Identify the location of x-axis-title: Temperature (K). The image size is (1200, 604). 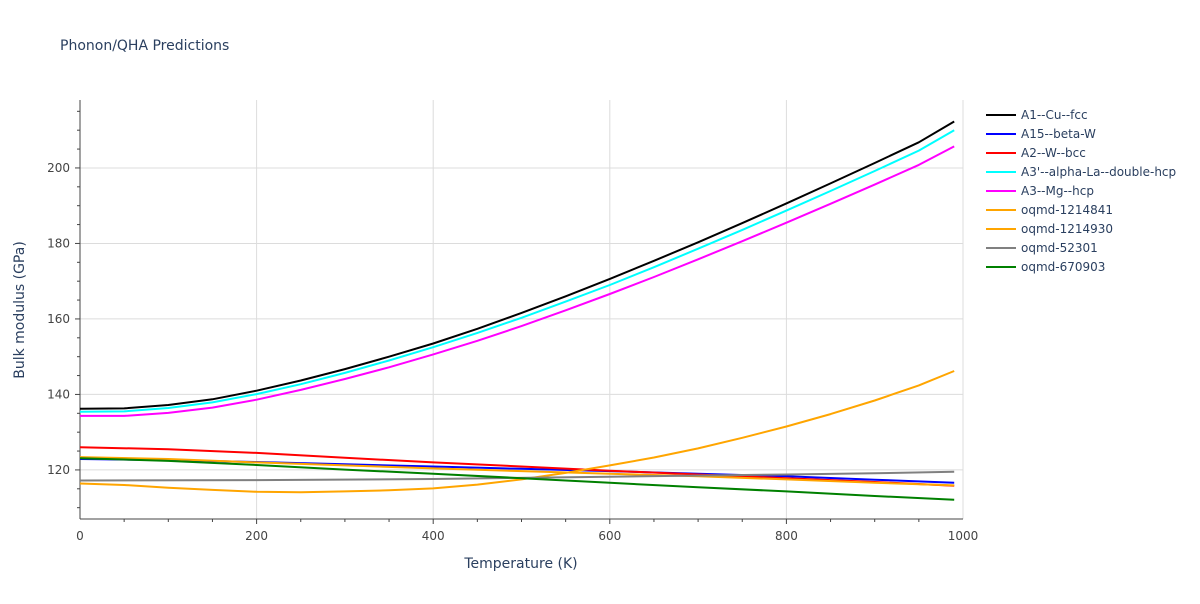
(520, 564).